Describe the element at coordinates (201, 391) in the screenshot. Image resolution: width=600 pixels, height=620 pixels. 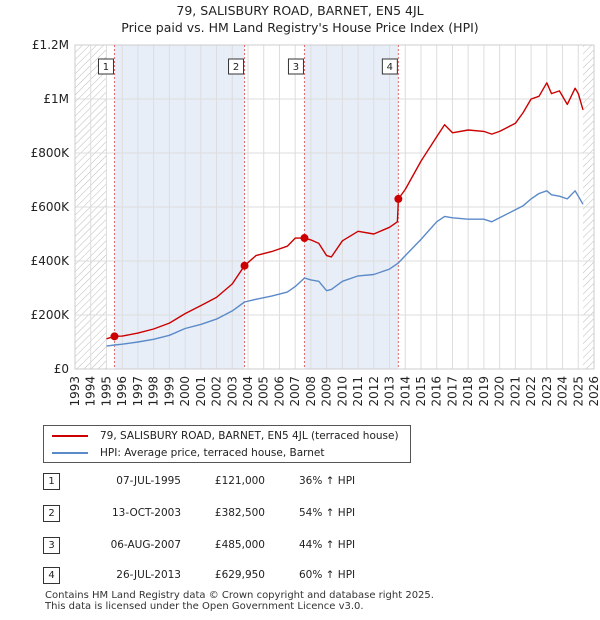
I see `x-tick-label: 2001` at that location.